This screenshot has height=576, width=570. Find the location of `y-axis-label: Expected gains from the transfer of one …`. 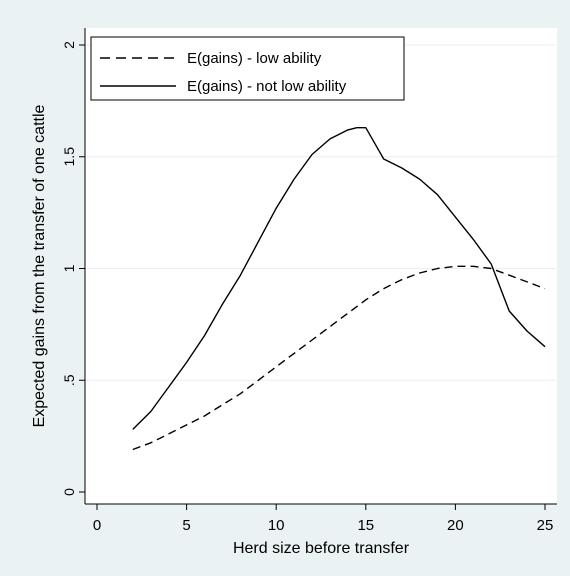

y-axis-label: Expected gains from the transfer of one … is located at coordinates (39, 265).